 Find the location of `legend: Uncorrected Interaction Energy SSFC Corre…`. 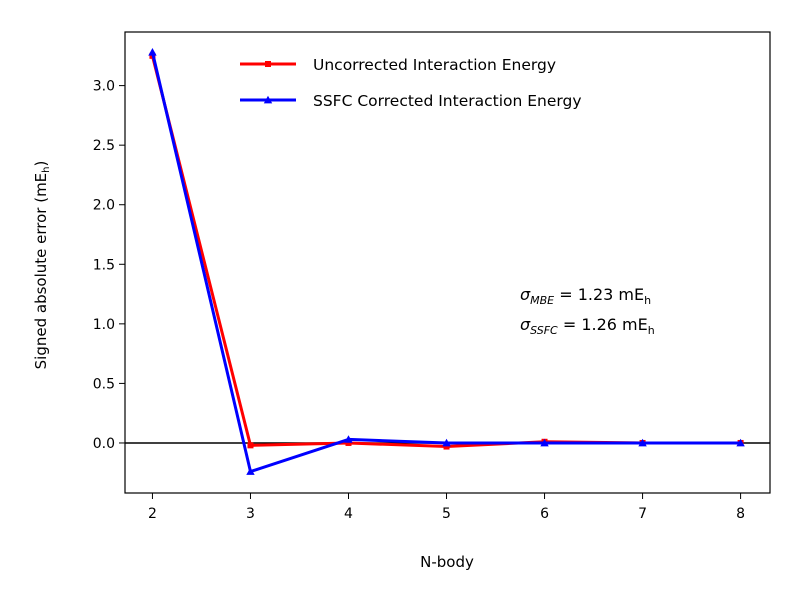

legend: Uncorrected Interaction Energy SSFC Corre… is located at coordinates (411, 83).